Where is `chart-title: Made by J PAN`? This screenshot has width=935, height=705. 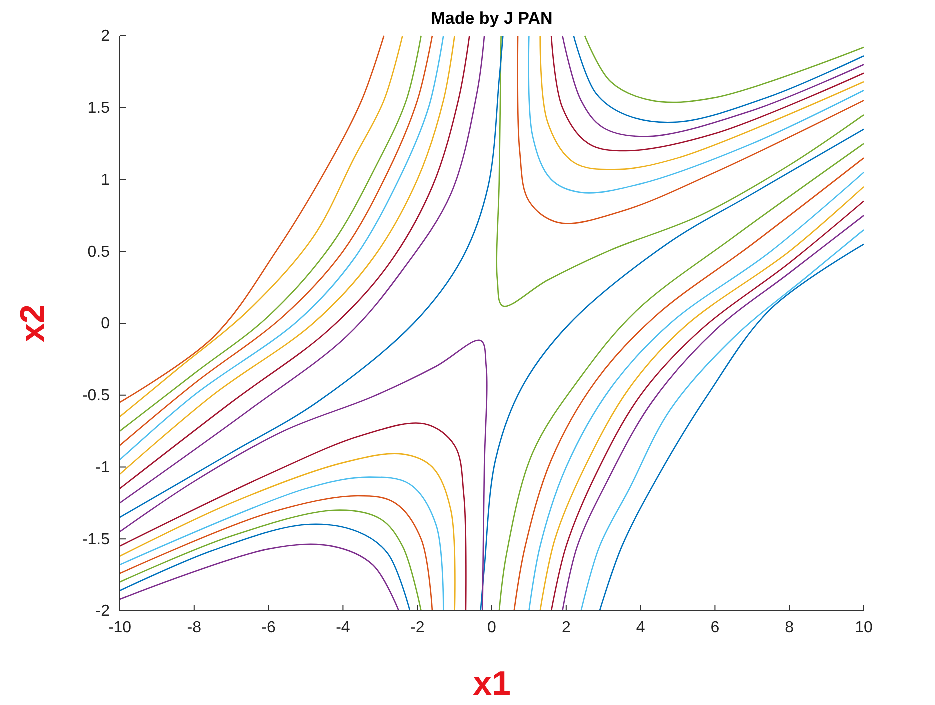 chart-title: Made by J PAN is located at coordinates (492, 18).